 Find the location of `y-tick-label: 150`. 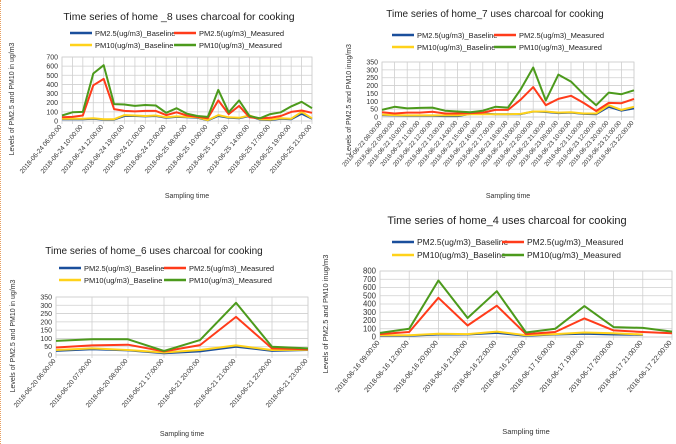

y-tick-label: 150 is located at coordinates (46, 331).